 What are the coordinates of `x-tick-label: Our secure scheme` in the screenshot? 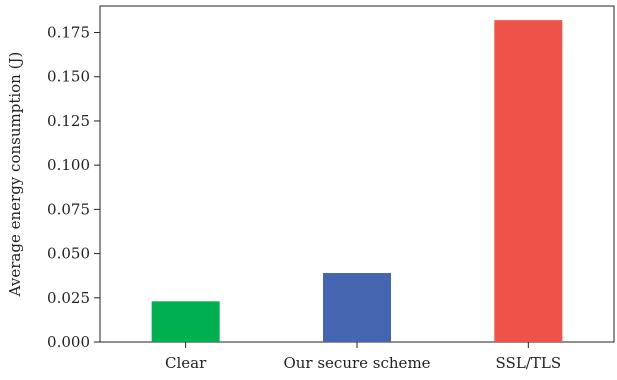 It's located at (356, 363).